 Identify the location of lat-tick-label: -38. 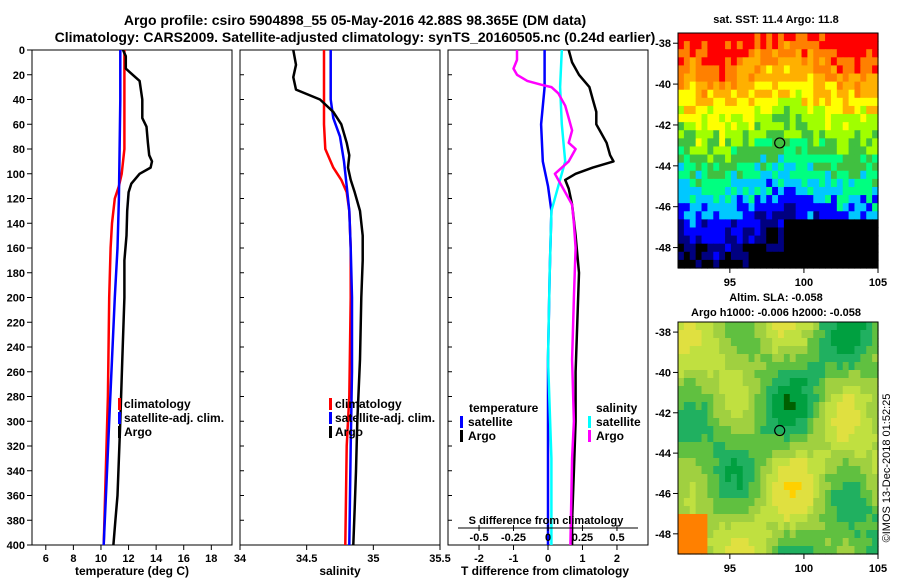
(663, 44).